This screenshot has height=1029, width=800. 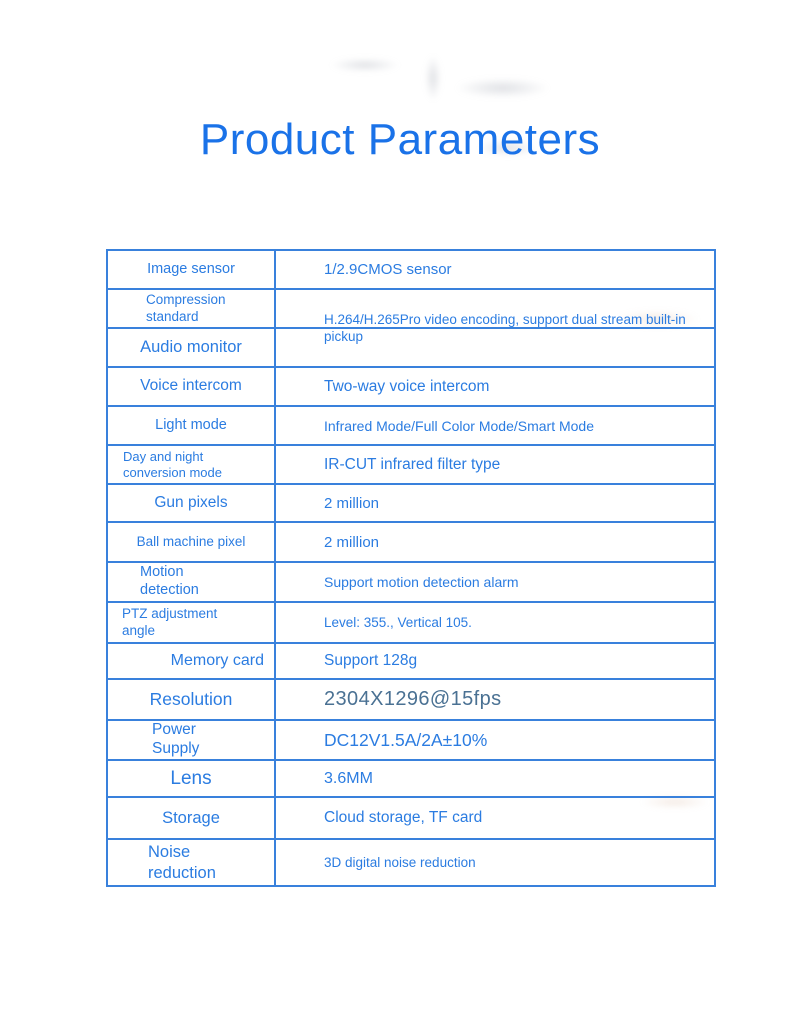 I want to click on table-row: Resolution 2304X1296@15fps, so click(x=411, y=700).